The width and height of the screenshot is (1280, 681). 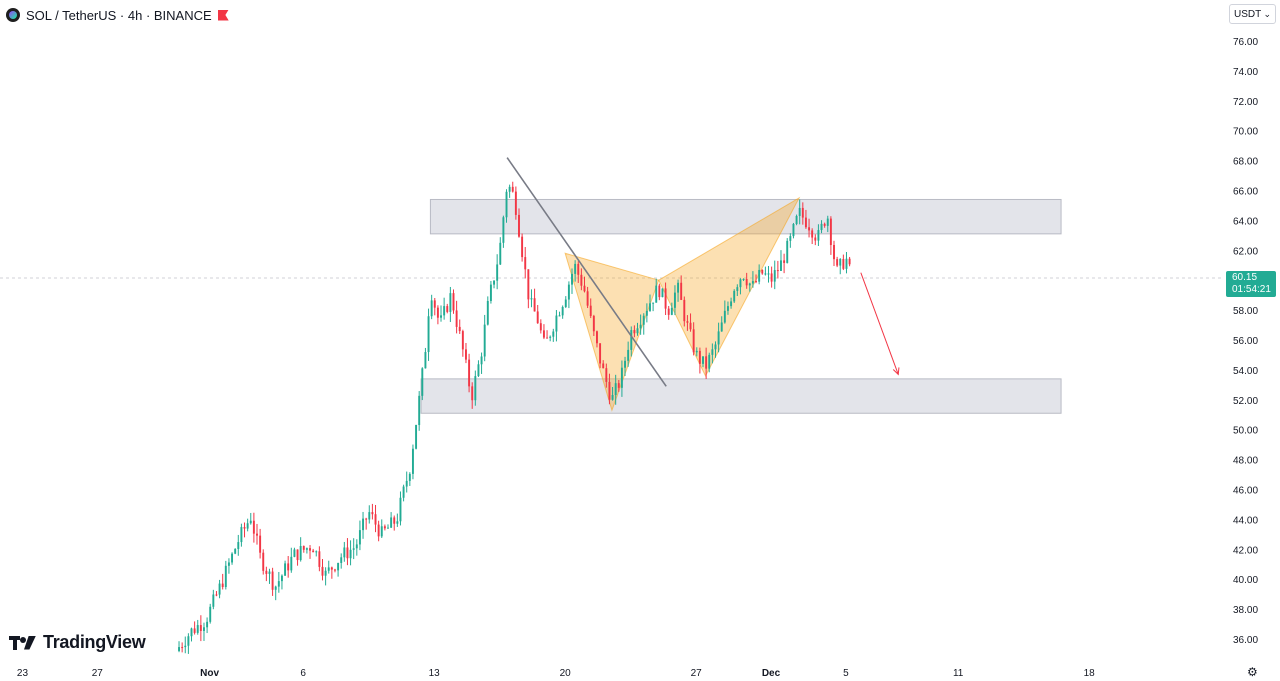 I want to click on last-price-value: 60.15, so click(x=1245, y=277).